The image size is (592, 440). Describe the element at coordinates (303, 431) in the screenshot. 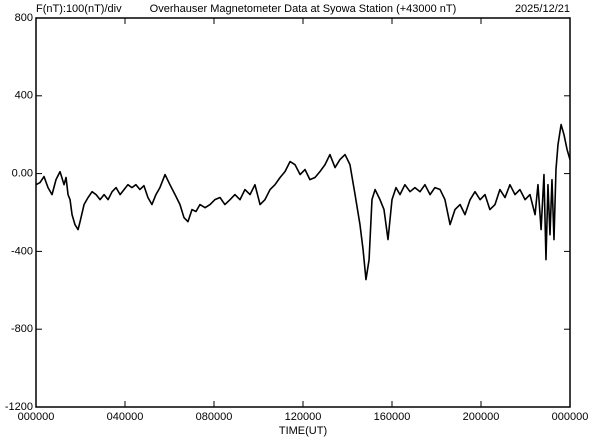

I see `x-axis-label: TIME(UT)` at that location.